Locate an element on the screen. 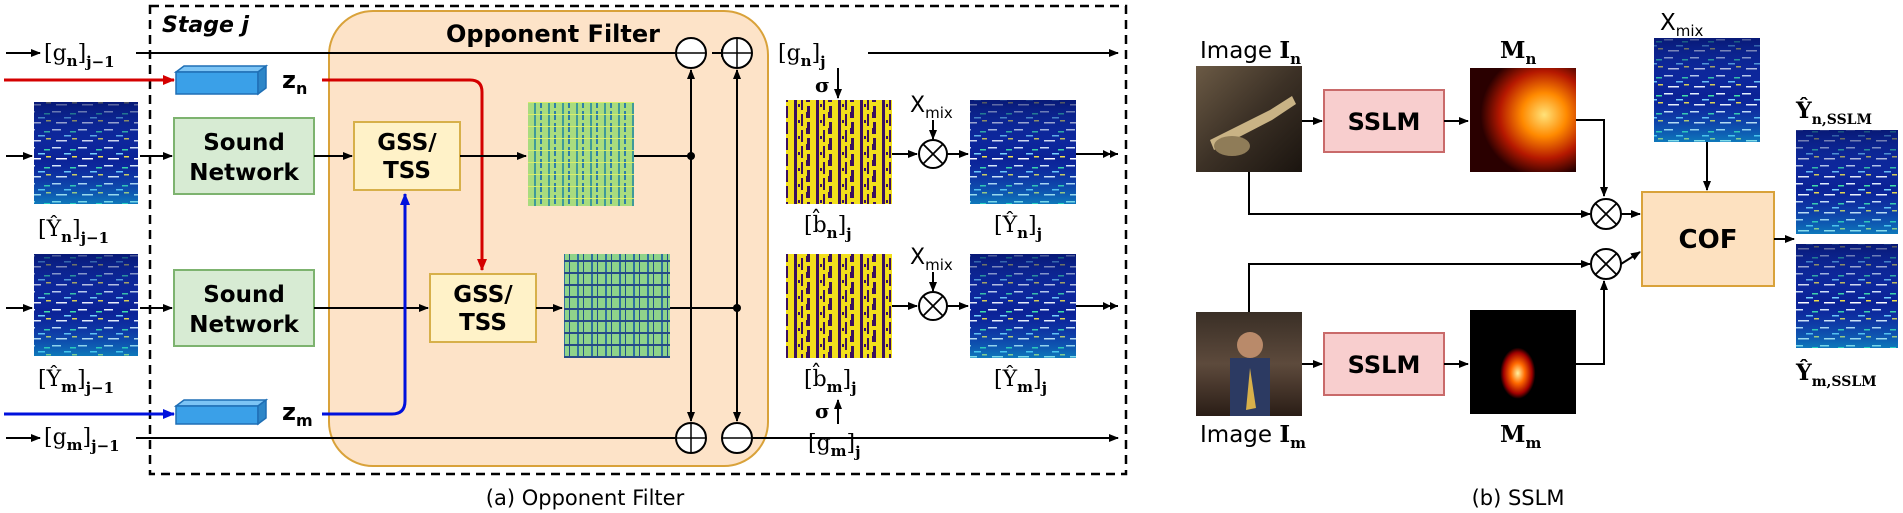 The width and height of the screenshot is (1903, 513). image-n-photo is located at coordinates (1249, 119).